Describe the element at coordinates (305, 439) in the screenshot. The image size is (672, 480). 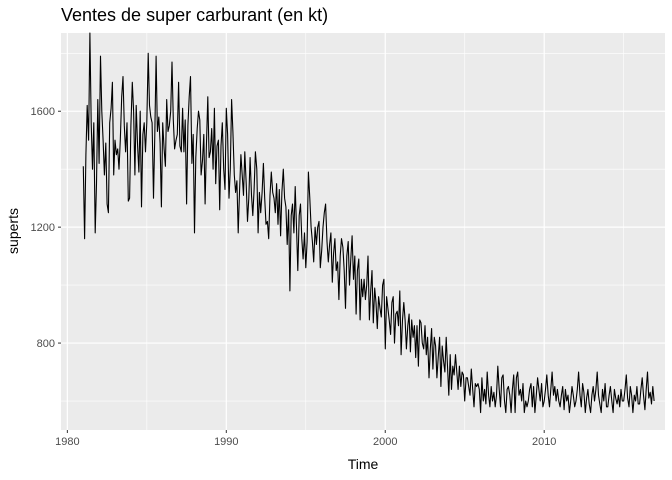
I see `x-axis-ticks: 1980 1990 2000 2010` at that location.